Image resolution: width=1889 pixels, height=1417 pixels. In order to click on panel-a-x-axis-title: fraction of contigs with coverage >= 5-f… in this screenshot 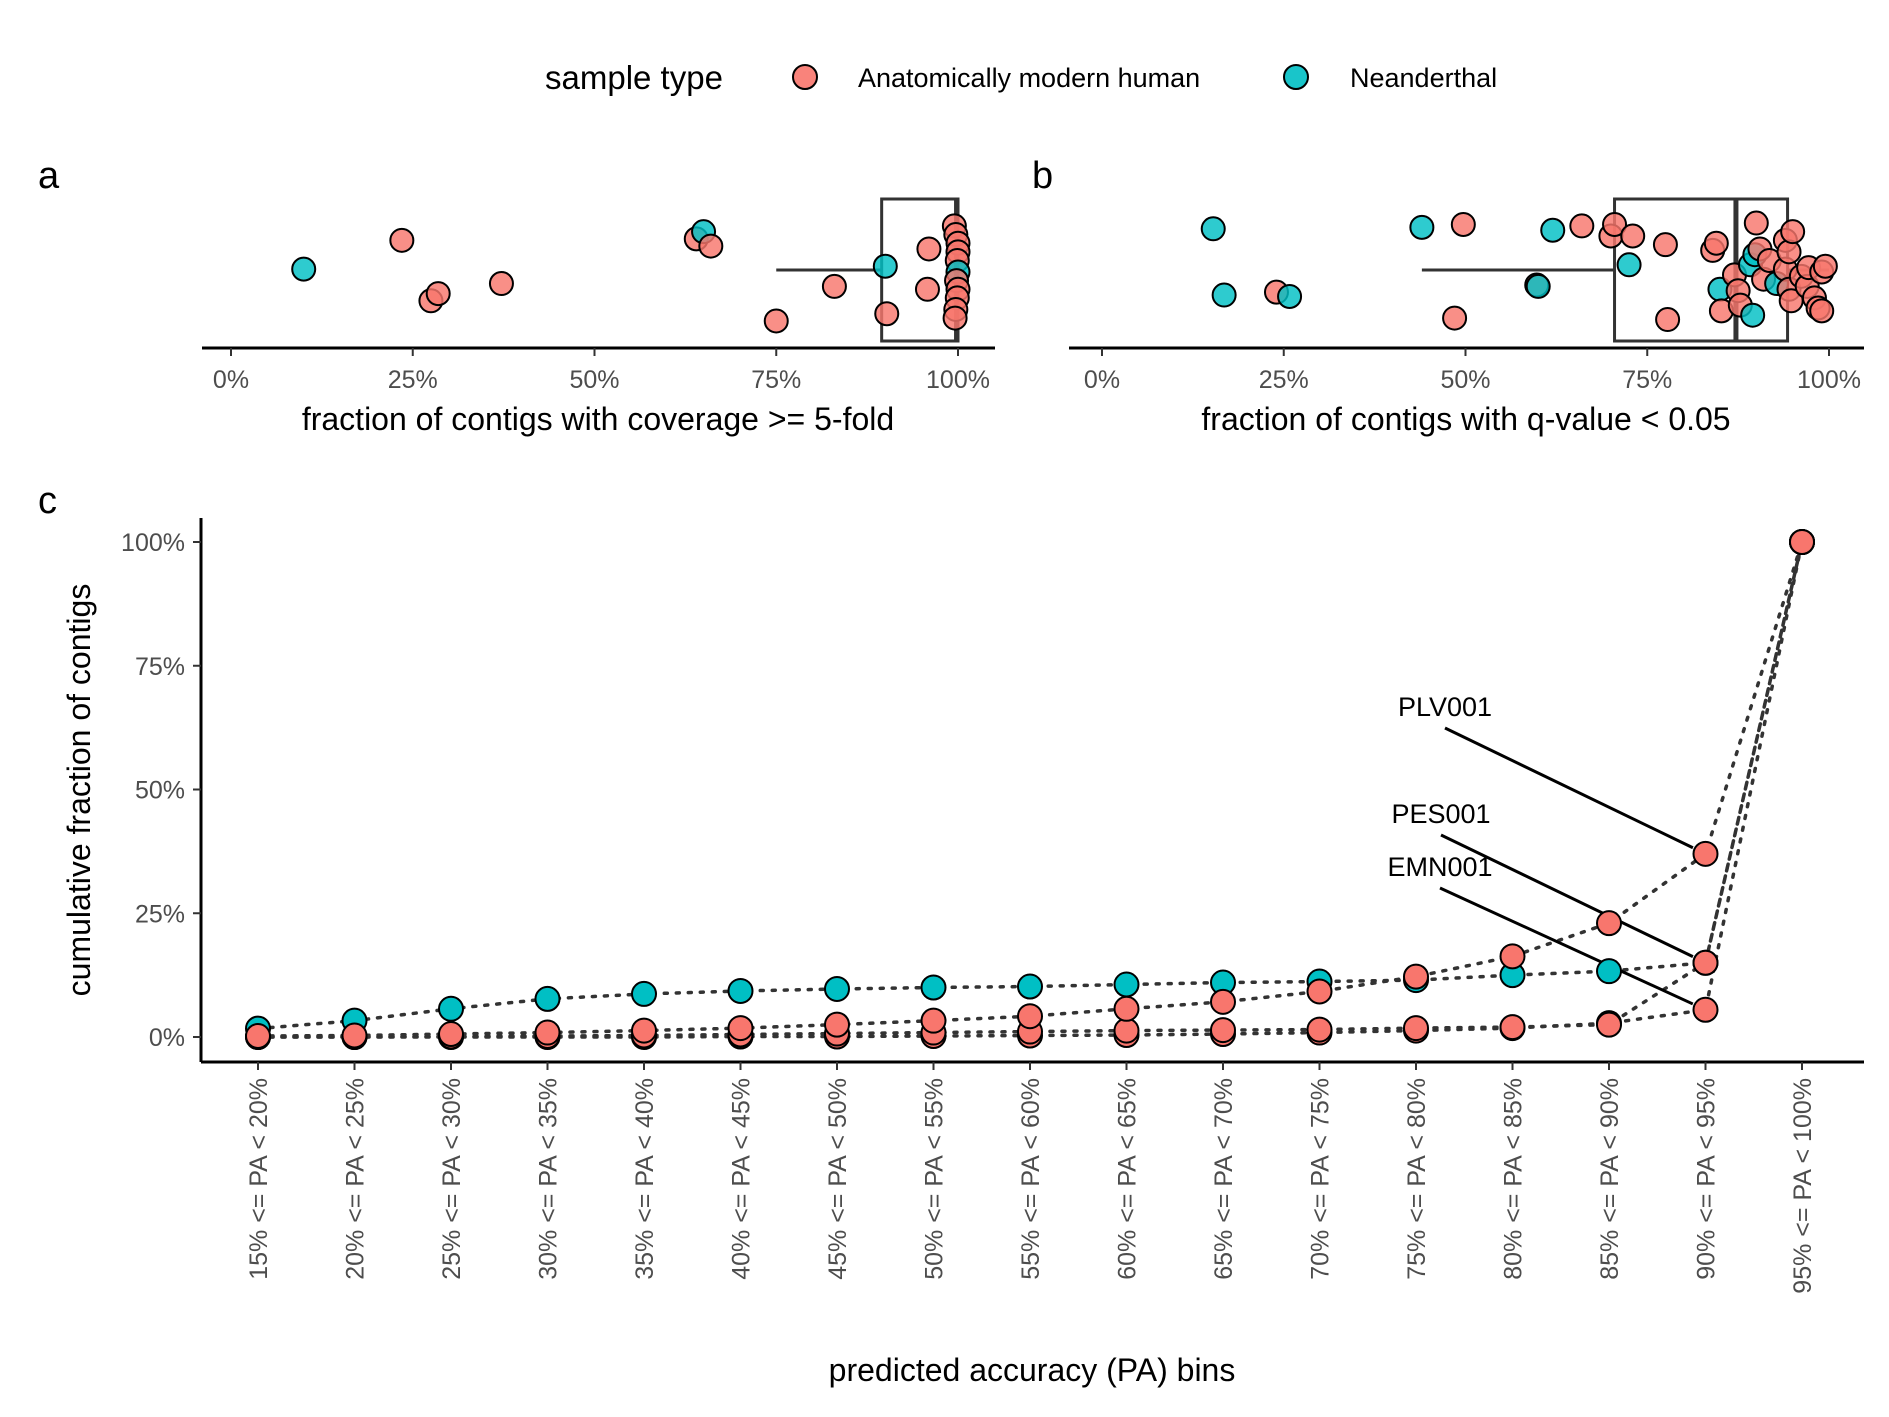, I will do `click(598, 419)`.